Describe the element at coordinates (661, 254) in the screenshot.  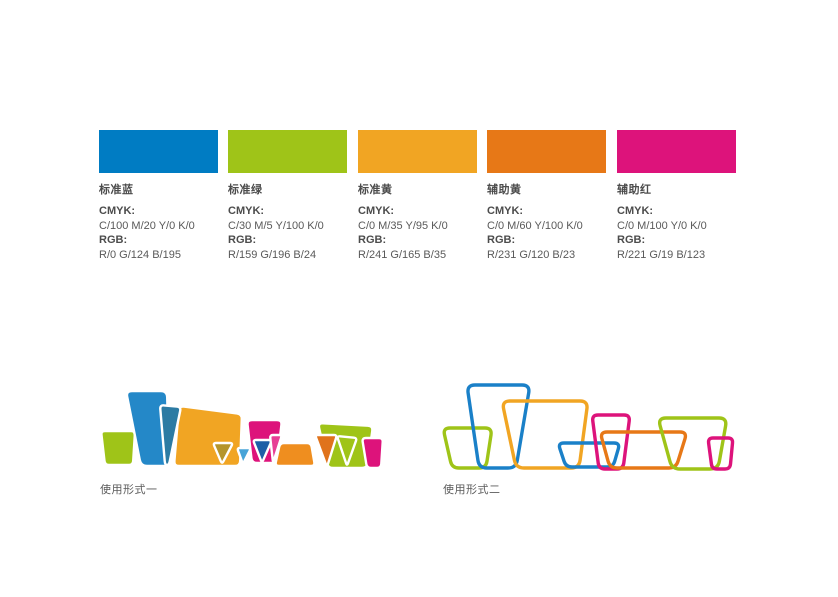
I see `rgb-value: R/221 G/19 B/123` at that location.